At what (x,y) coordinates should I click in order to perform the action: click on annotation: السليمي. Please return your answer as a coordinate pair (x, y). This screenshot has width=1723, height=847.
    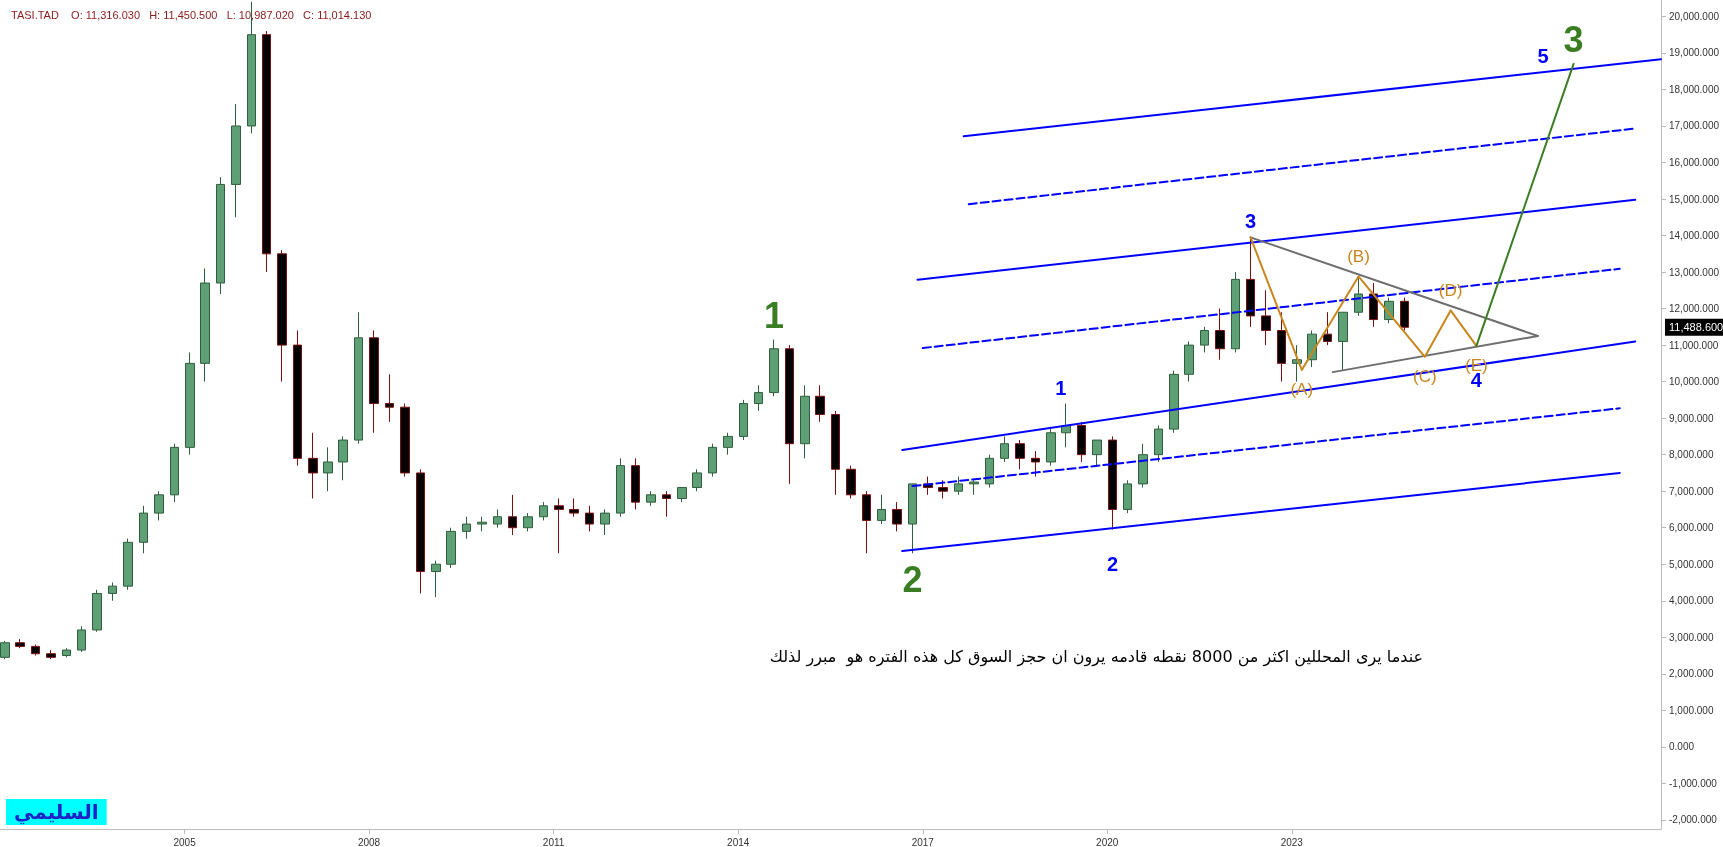
    Looking at the image, I should click on (56, 812).